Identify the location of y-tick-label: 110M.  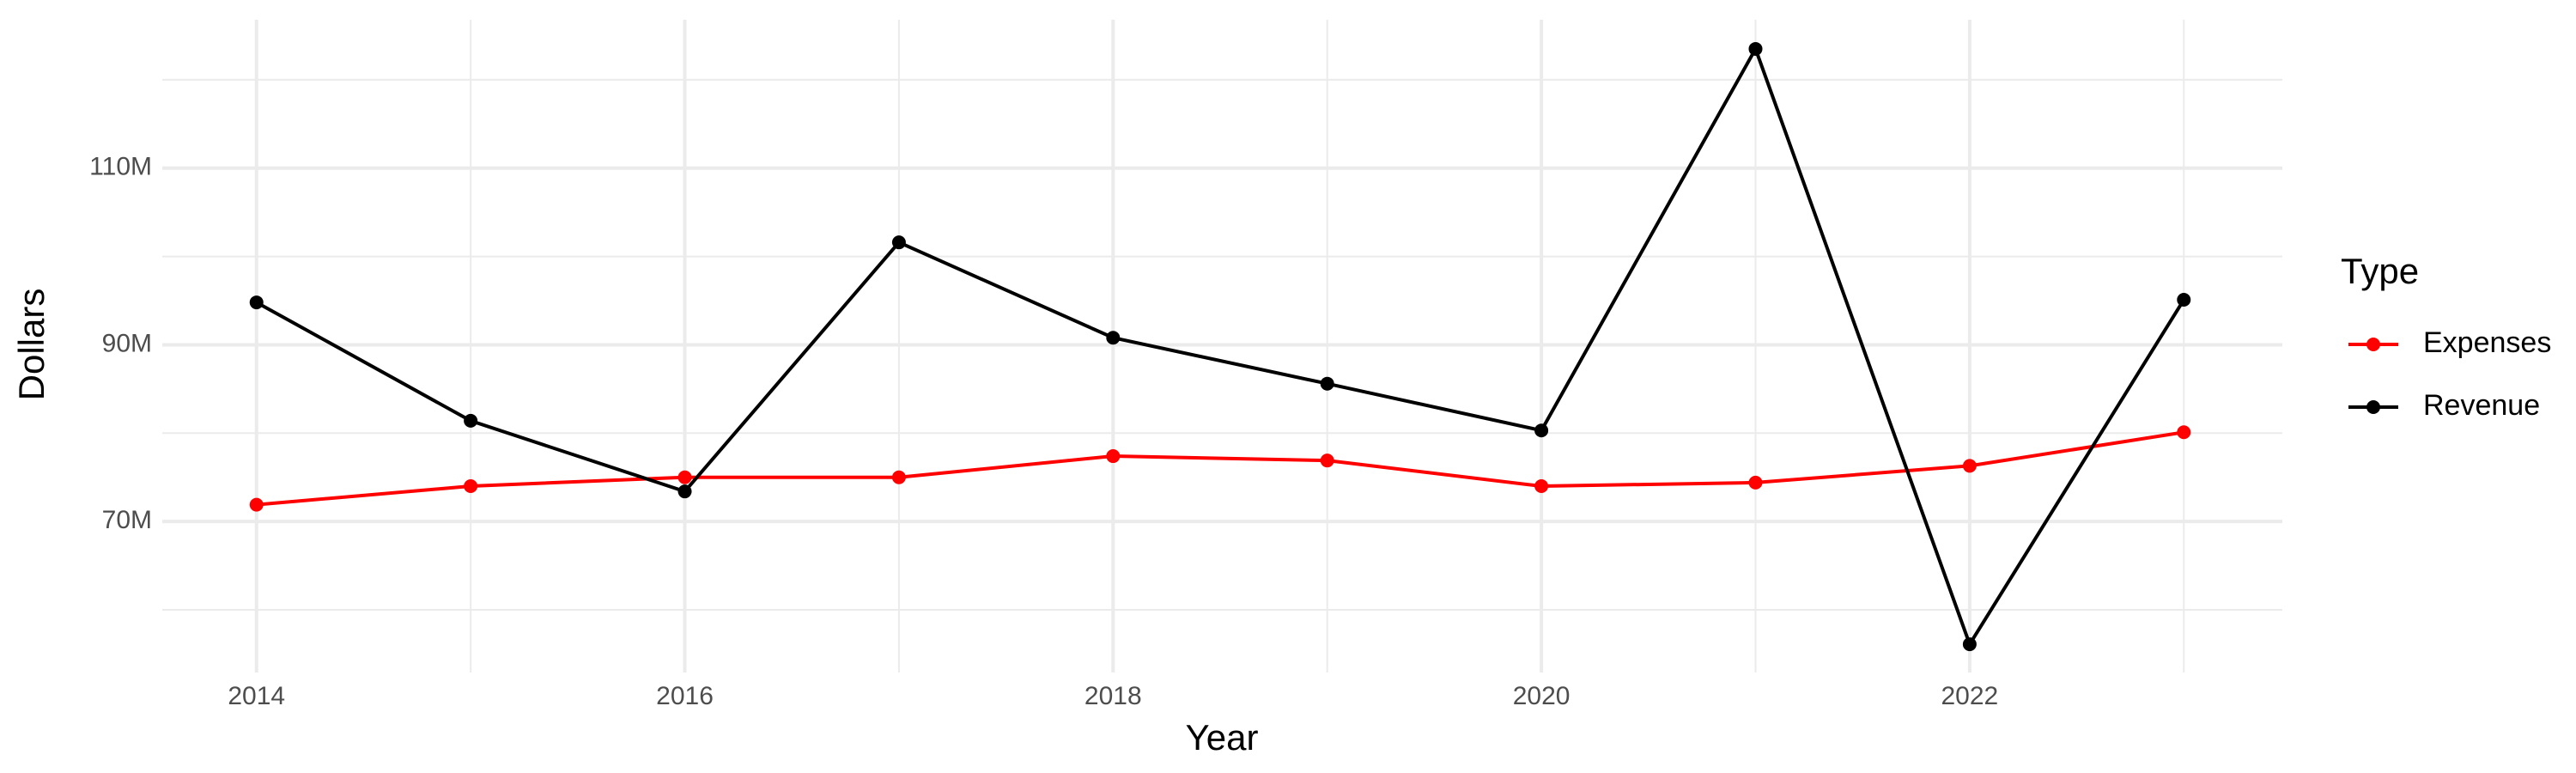
(121, 167).